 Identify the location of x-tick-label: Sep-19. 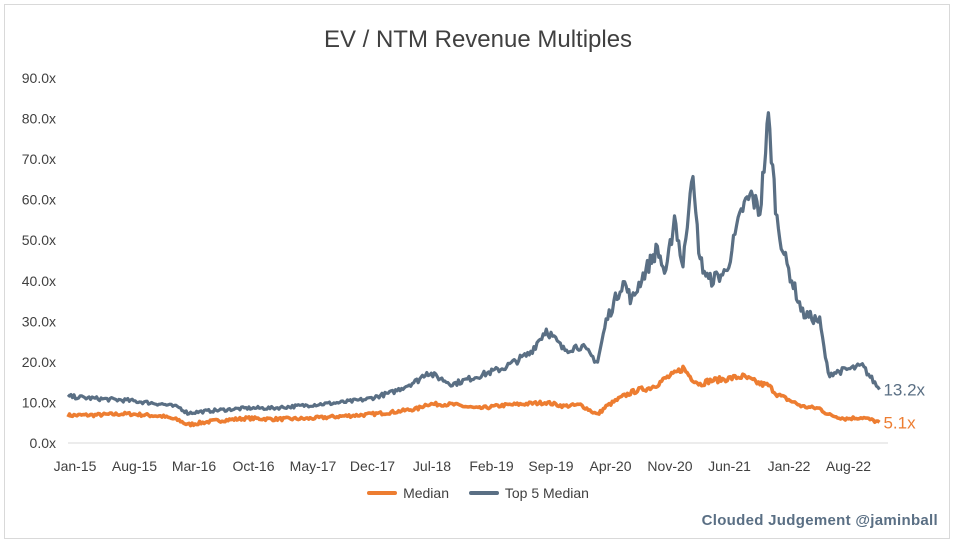
(550, 466).